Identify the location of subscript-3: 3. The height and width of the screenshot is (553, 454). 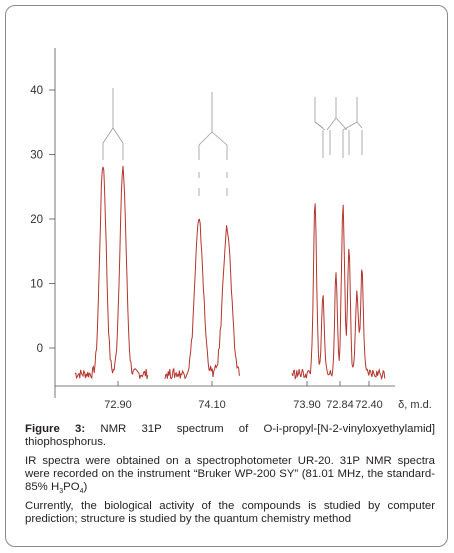
(61, 491).